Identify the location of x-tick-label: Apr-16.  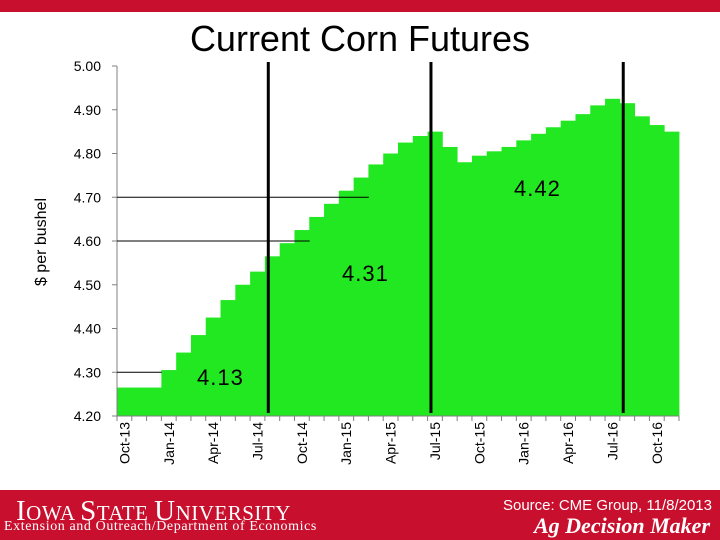
(568, 443).